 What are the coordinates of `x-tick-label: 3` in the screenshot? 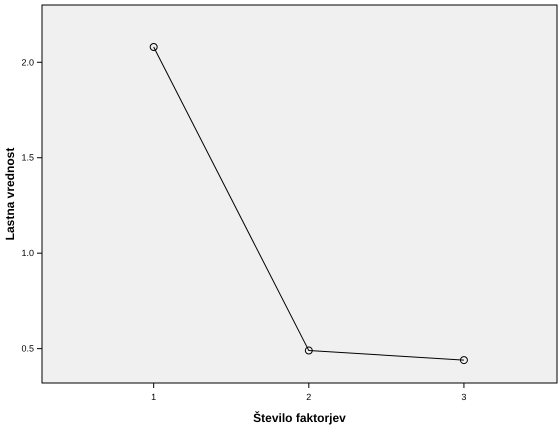 It's located at (463, 397).